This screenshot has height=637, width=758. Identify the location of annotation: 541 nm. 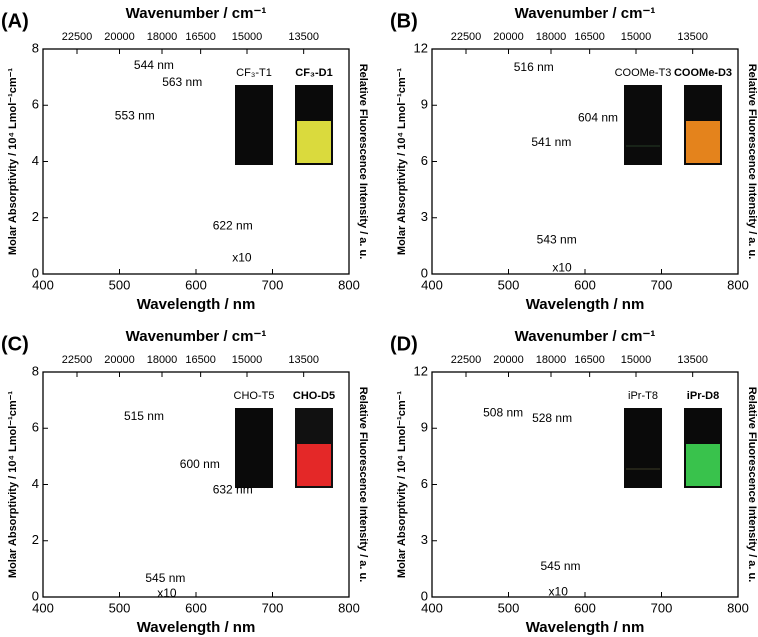
(551, 142).